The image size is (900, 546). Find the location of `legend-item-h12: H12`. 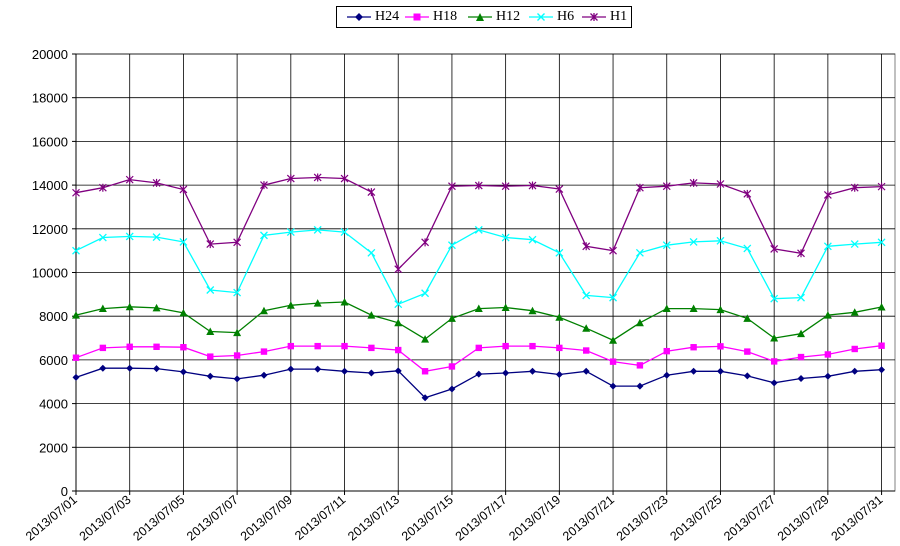

legend-item-h12: H12 is located at coordinates (494, 17).